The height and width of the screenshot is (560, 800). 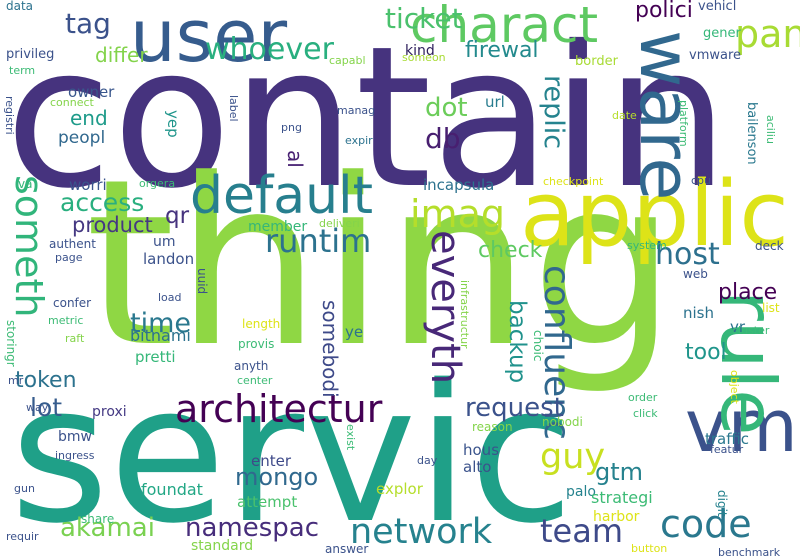 What do you see at coordinates (252, 528) in the screenshot?
I see `word-namespac: namespac` at bounding box center [252, 528].